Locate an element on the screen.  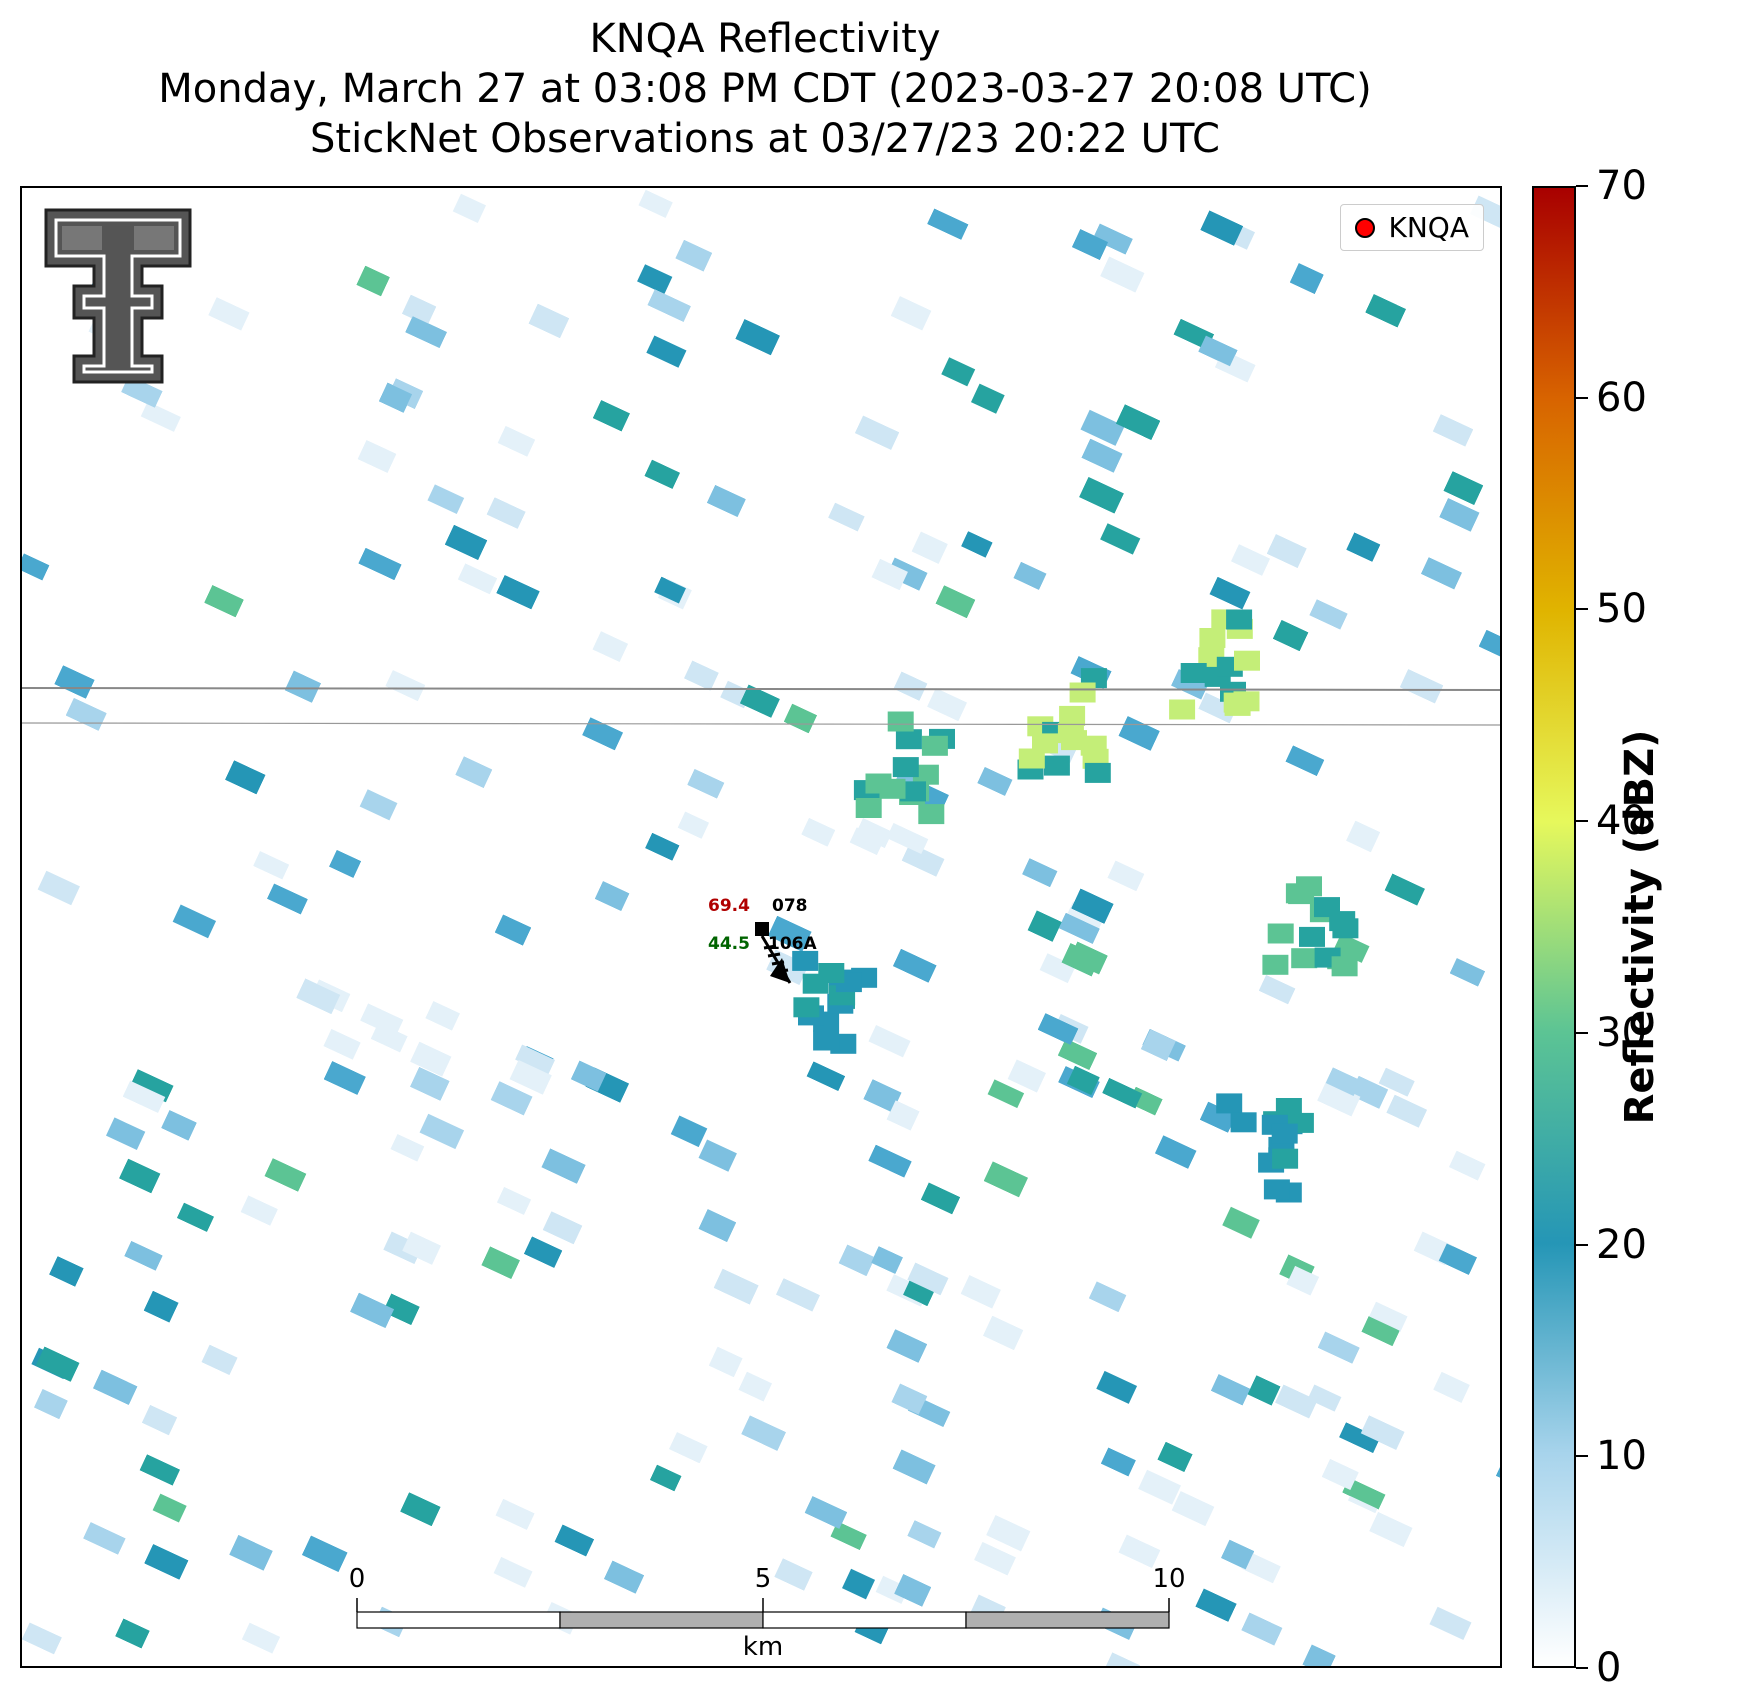
sticknet-station-marker is located at coordinates (773, 953).